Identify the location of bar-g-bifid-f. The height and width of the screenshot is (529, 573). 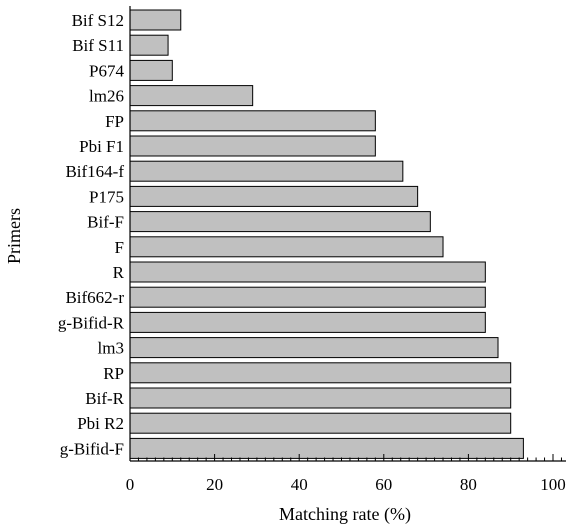
(326, 448).